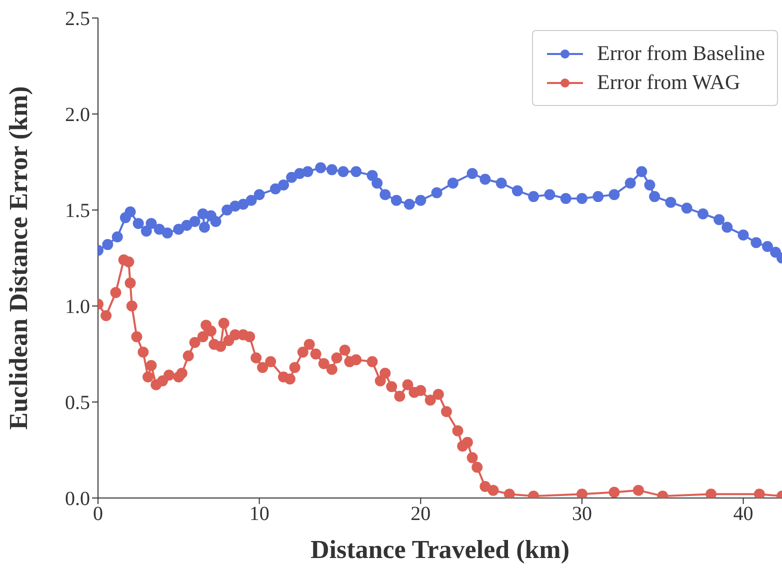  I want to click on y-tick-label: 2.0, so click(77, 115).